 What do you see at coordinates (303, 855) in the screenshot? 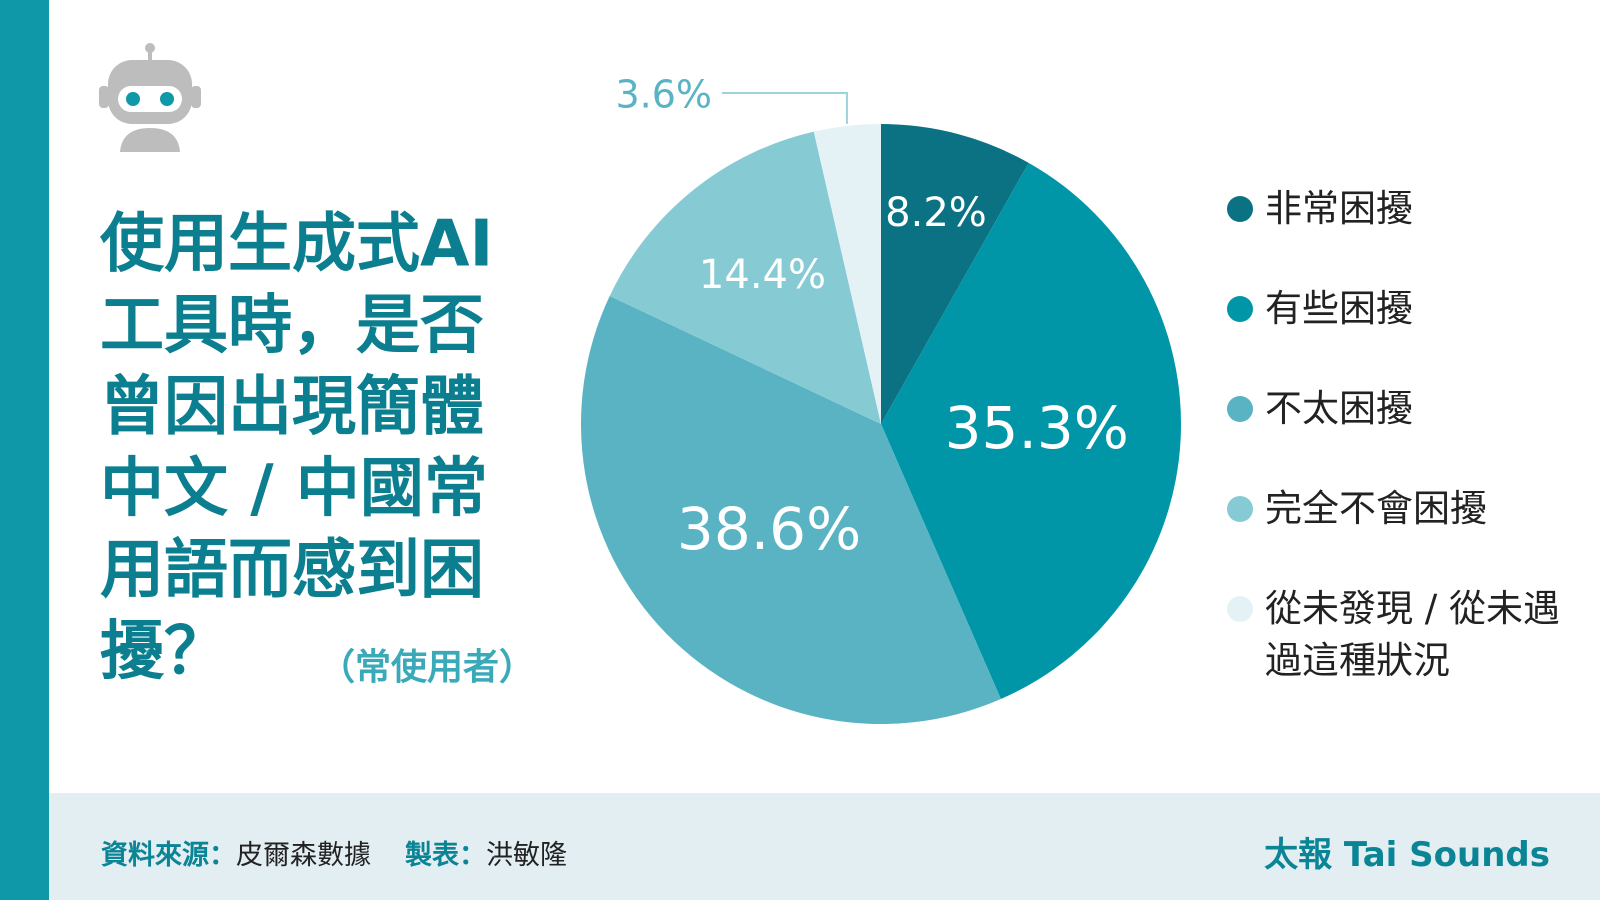
I see `source: 皮爾森數據` at bounding box center [303, 855].